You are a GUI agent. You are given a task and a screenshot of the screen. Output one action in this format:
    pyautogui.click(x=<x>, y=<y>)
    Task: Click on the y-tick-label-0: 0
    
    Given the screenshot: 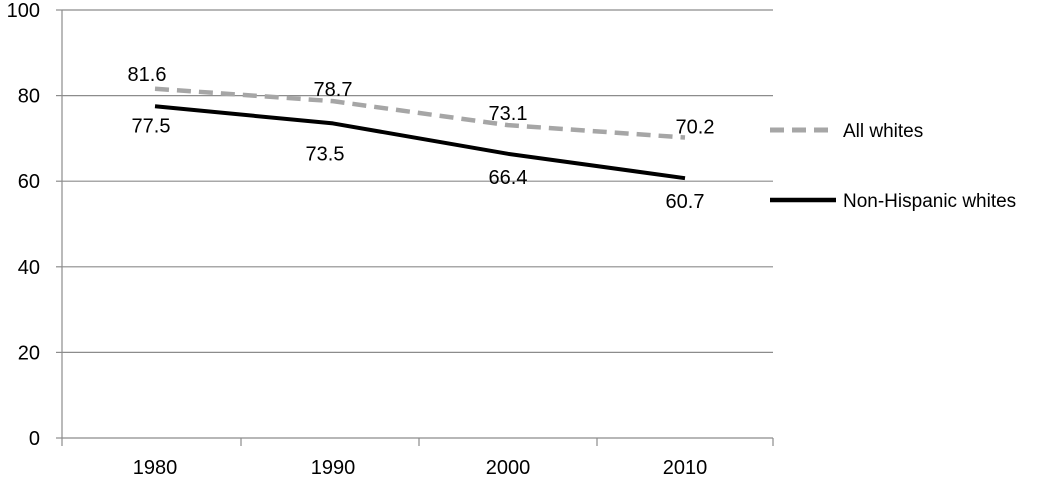 What is the action you would take?
    pyautogui.click(x=34, y=439)
    